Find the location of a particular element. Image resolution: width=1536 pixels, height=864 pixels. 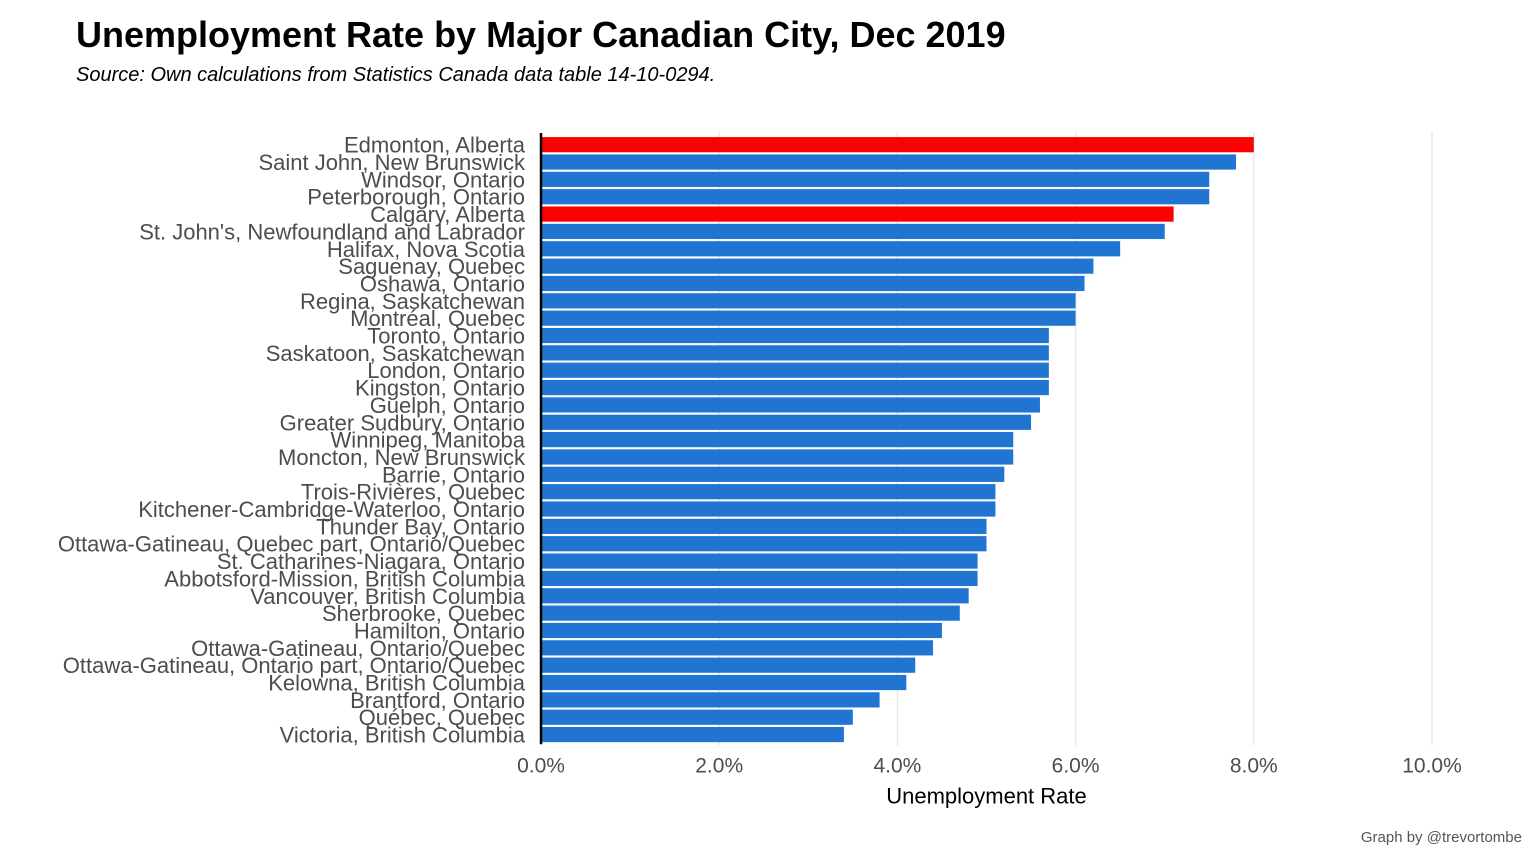

category-label: Thunder Bay, Ontario is located at coordinates (420, 526).